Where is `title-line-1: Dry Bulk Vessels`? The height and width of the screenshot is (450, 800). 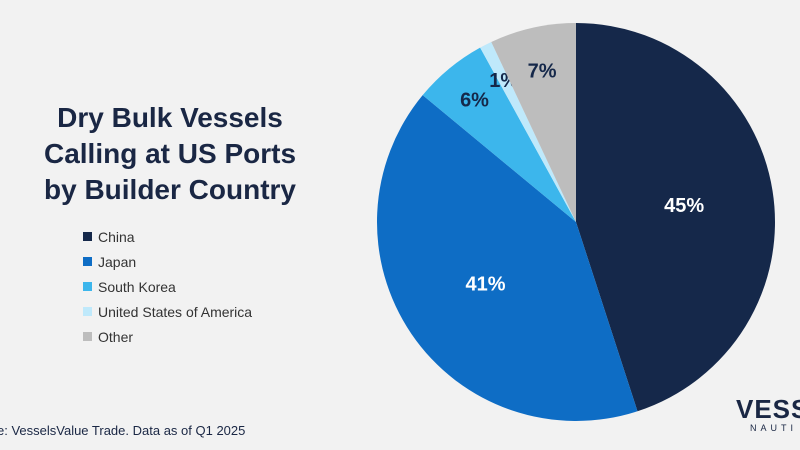 title-line-1: Dry Bulk Vessels is located at coordinates (170, 117).